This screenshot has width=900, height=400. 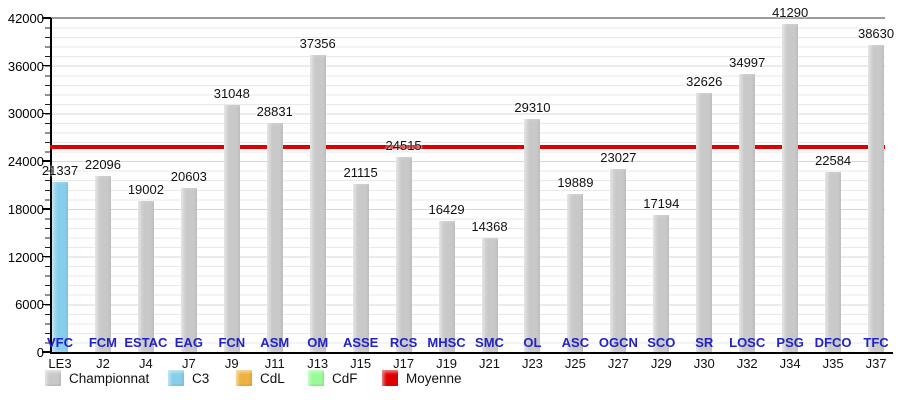 I want to click on x-axis-label-j17: J17, so click(x=404, y=363).